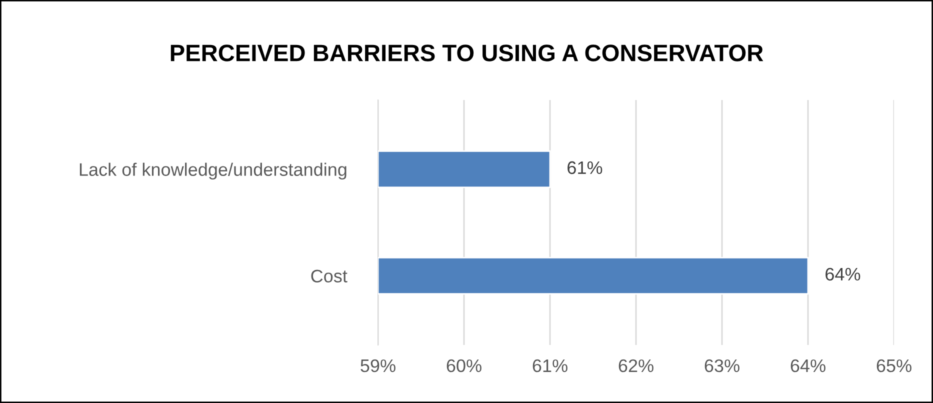 The width and height of the screenshot is (933, 403). Describe the element at coordinates (894, 365) in the screenshot. I see `x-tick-label: 65%` at that location.